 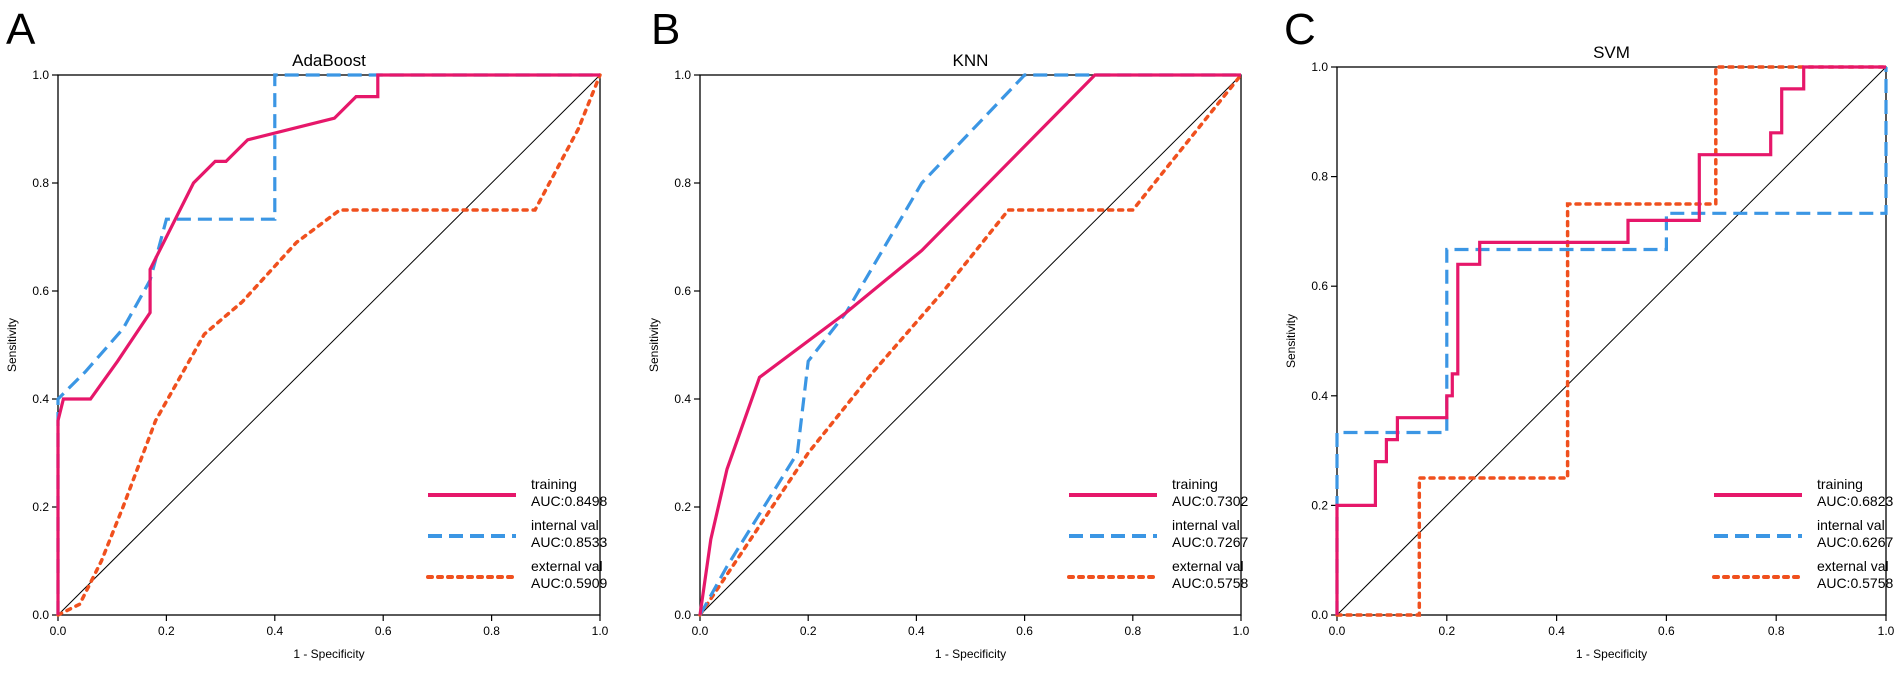 I want to click on legend-auc-internal-val: AUC:0.7267, so click(x=1210, y=542).